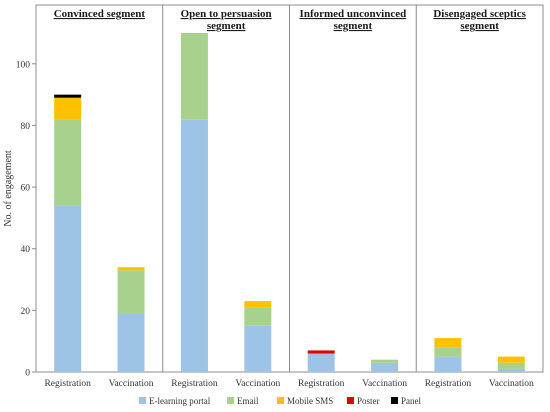 The height and width of the screenshot is (412, 550). What do you see at coordinates (26, 250) in the screenshot?
I see `y-tick-label: 40` at bounding box center [26, 250].